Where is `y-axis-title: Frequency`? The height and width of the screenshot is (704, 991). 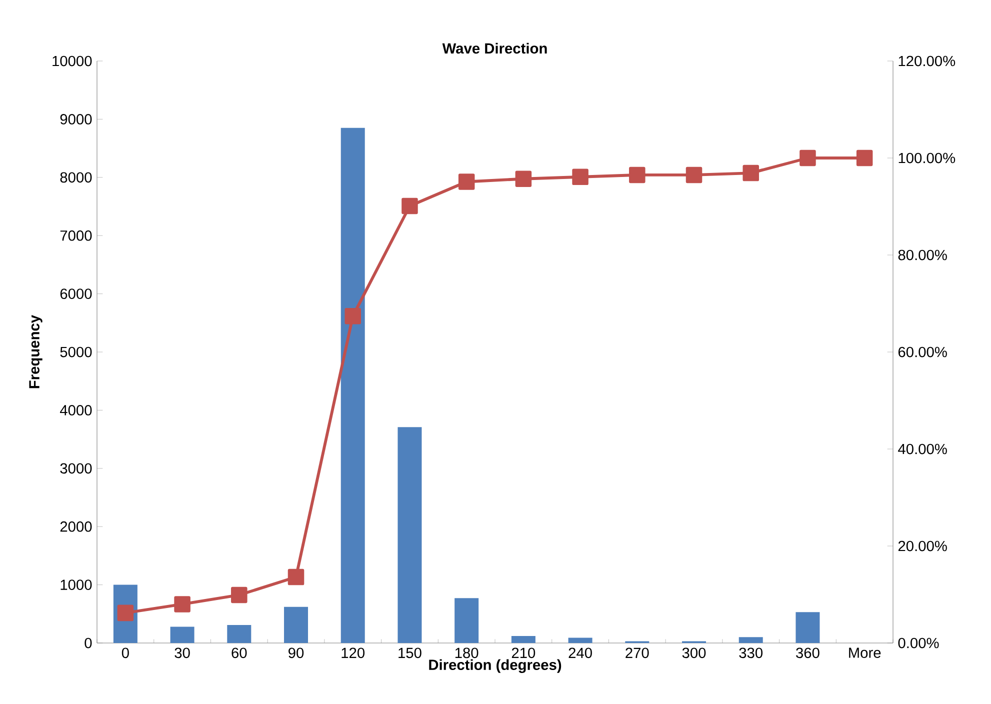
y-axis-title: Frequency is located at coordinates (35, 351).